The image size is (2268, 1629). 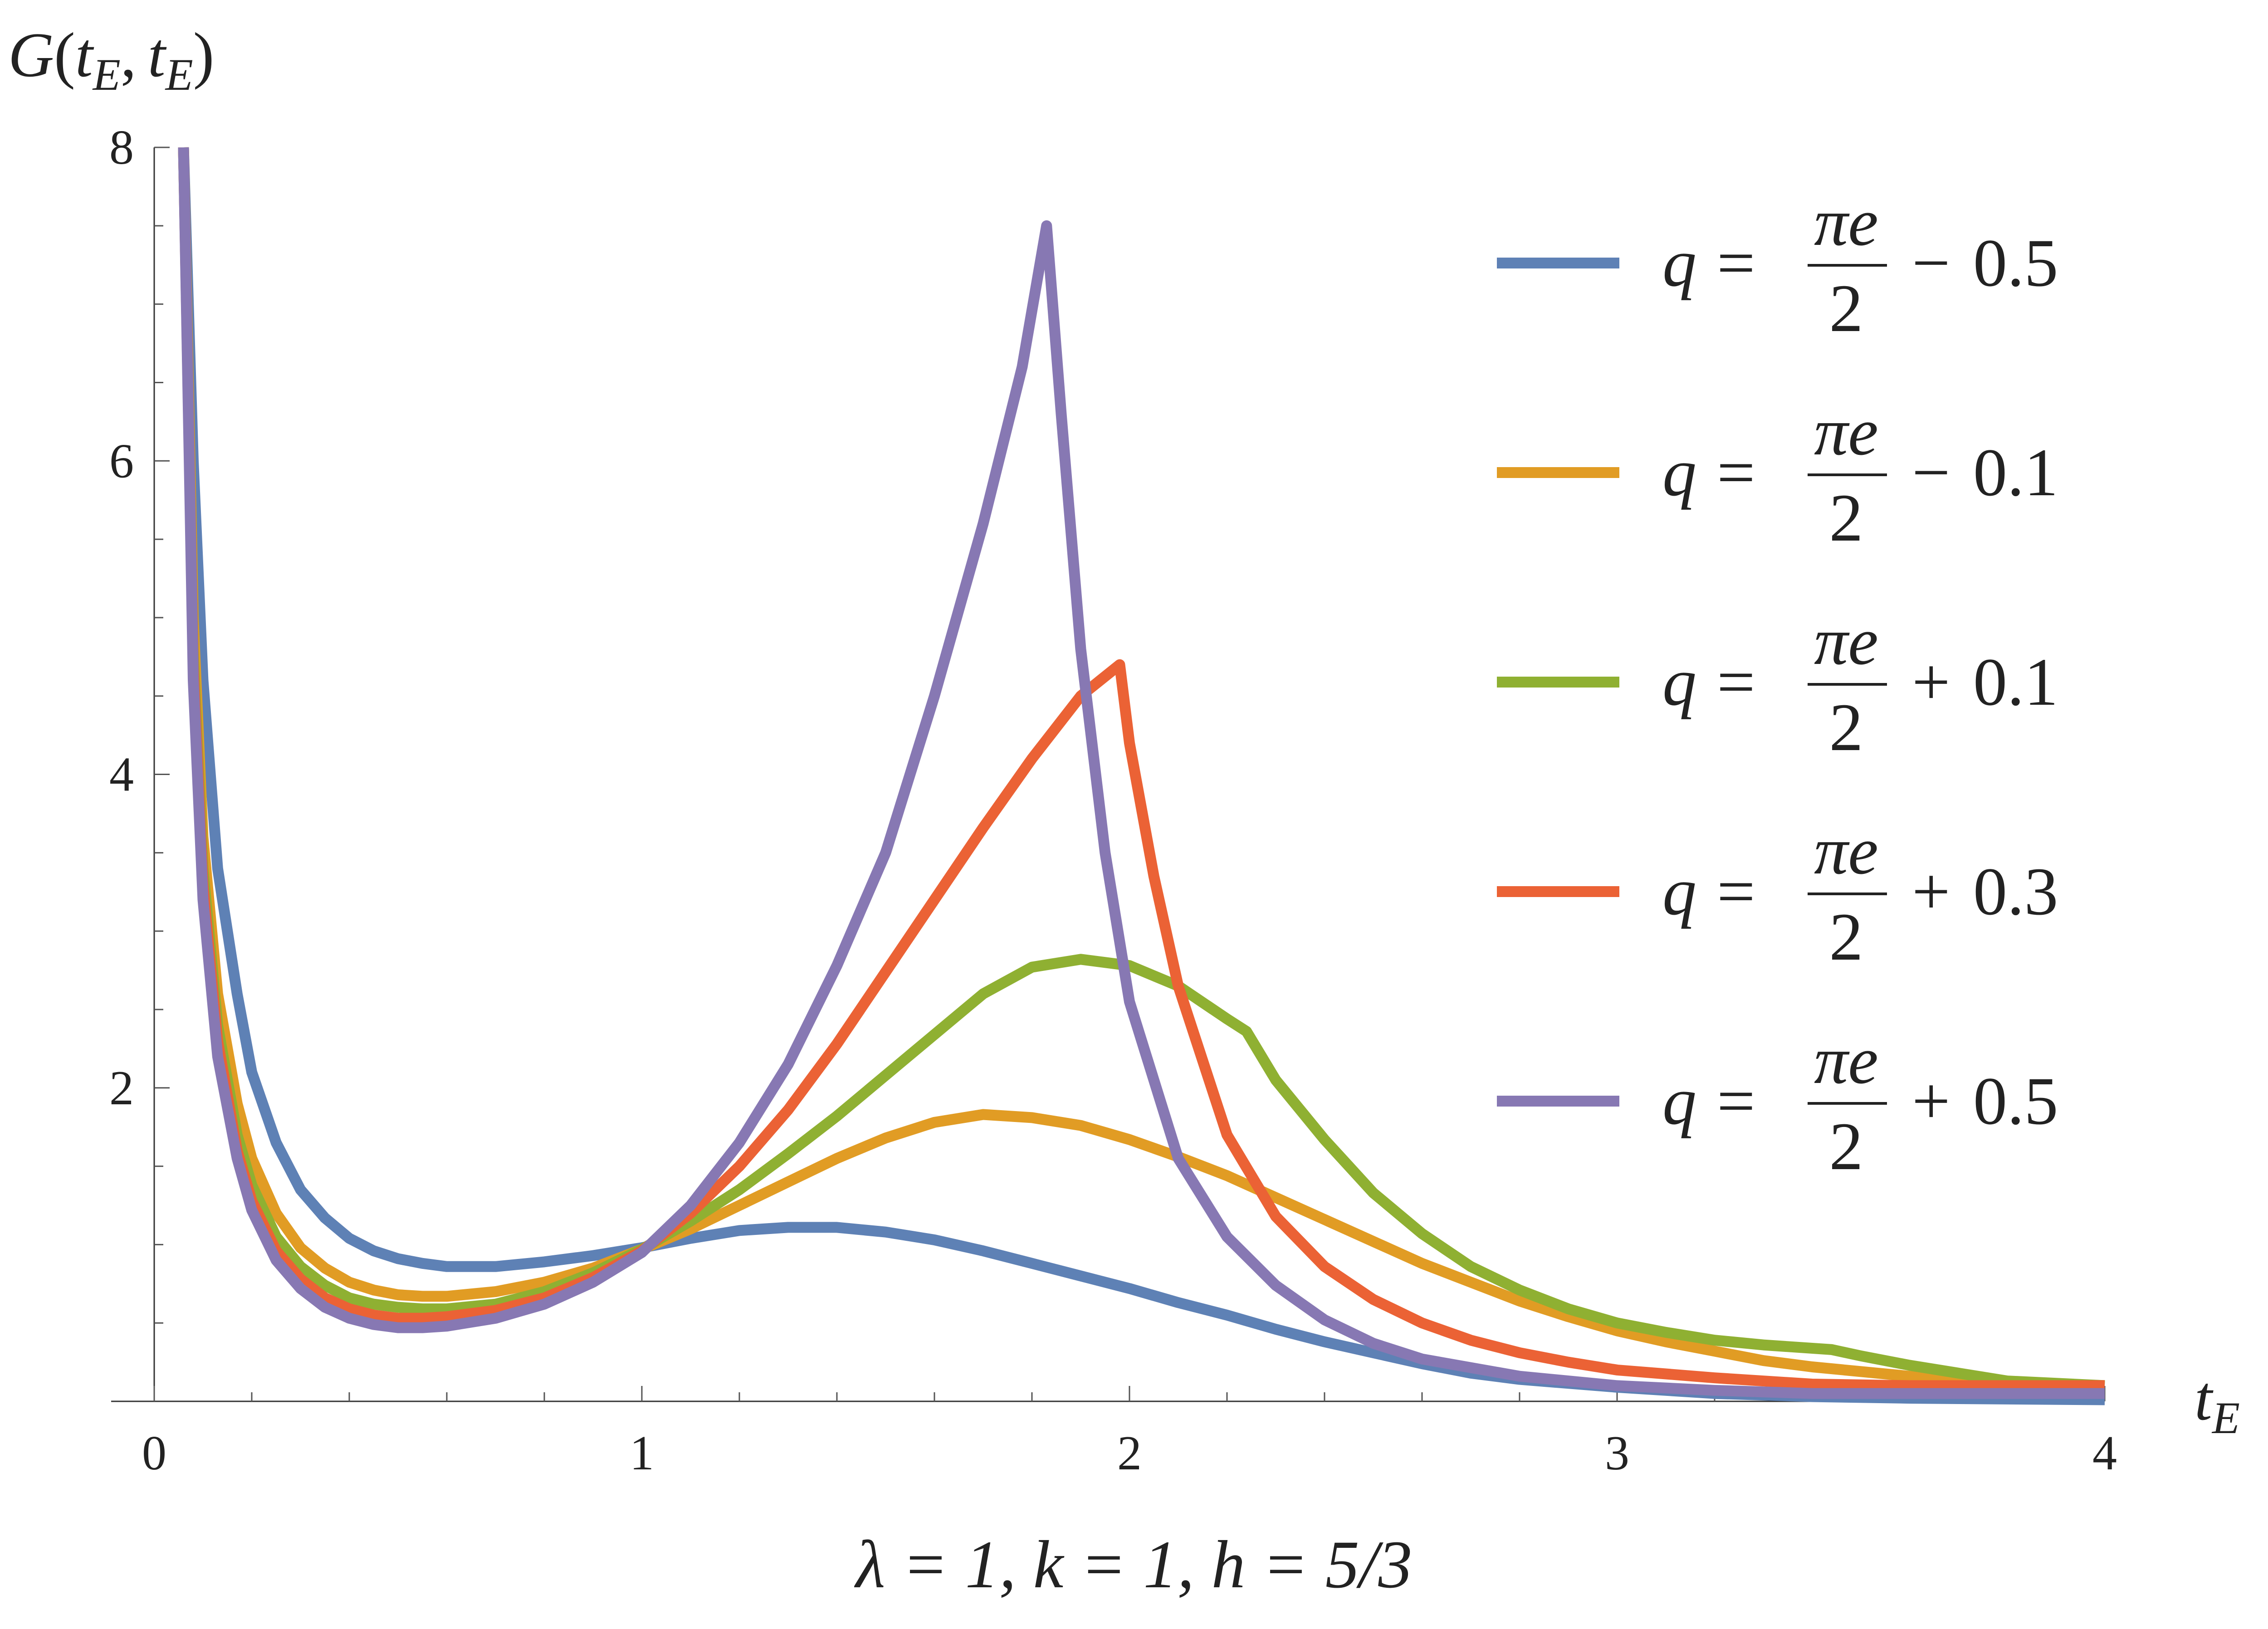 What do you see at coordinates (1617, 1453) in the screenshot?
I see `x-tick-label: 3` at bounding box center [1617, 1453].